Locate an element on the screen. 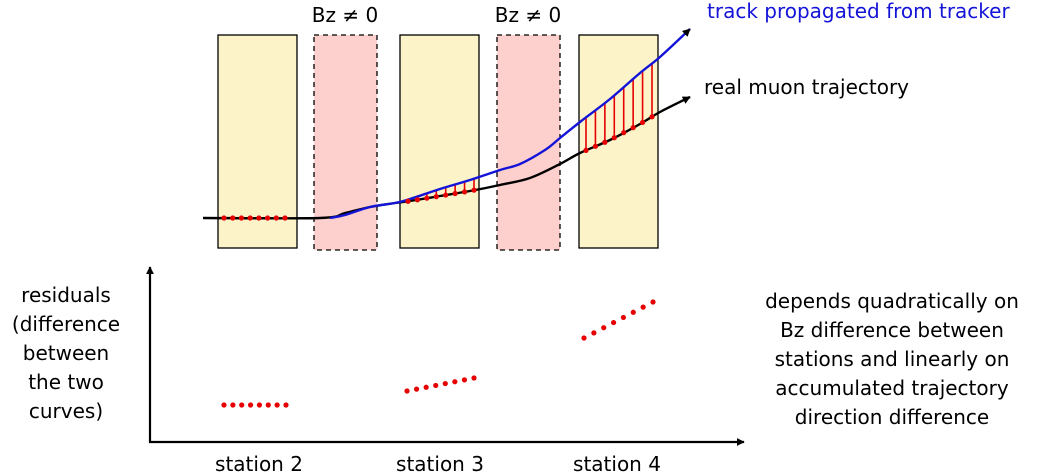  note-line: Bz difference between is located at coordinates (892, 330).